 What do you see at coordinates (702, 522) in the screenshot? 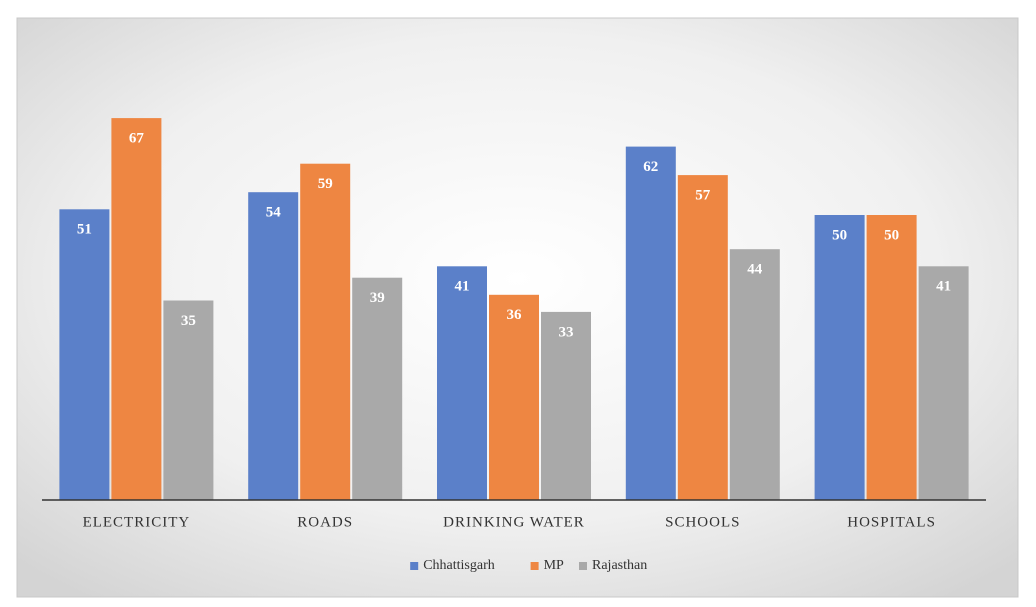
I see `x-tick-label: SCHOOLS` at bounding box center [702, 522].